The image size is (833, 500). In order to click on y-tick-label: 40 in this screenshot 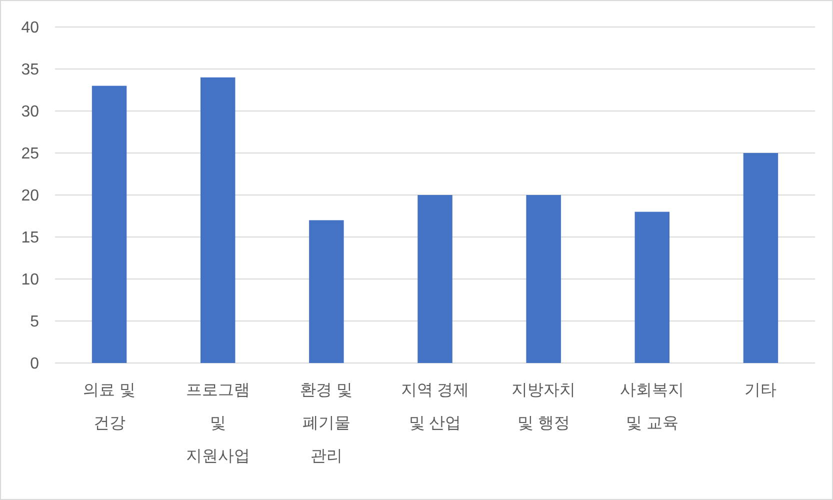, I will do `click(30, 28)`.